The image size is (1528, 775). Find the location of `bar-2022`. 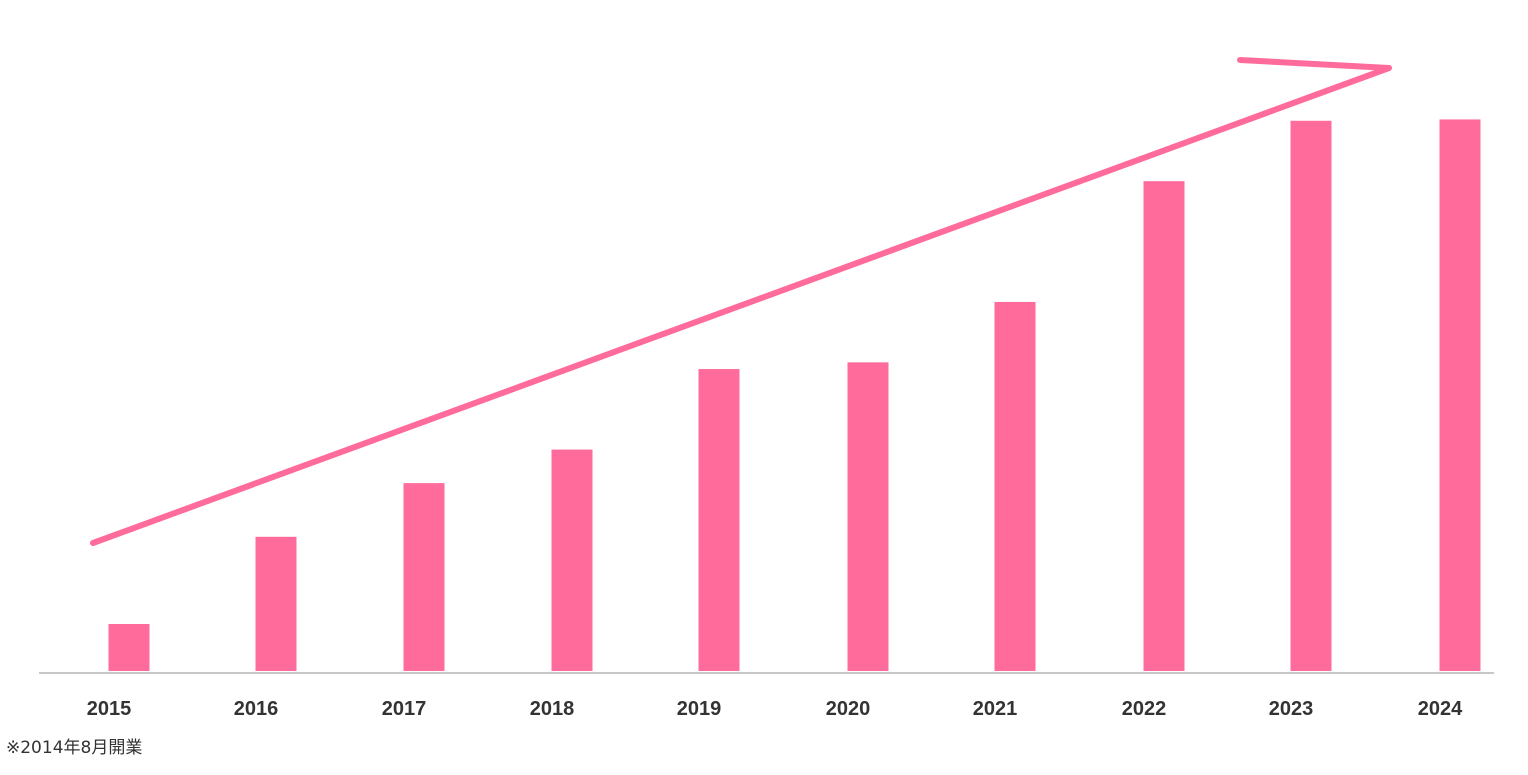

bar-2022 is located at coordinates (1164, 426).